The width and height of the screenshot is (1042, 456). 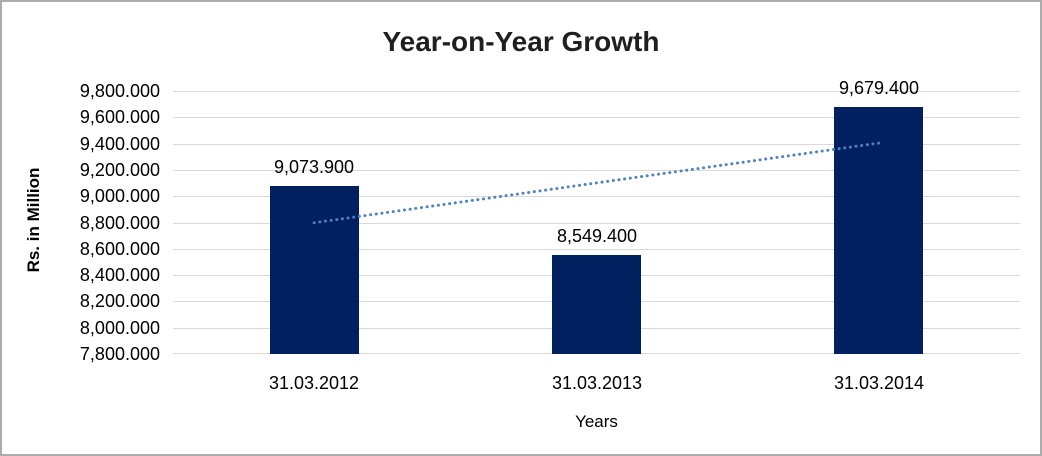 I want to click on bar-31.03.2012, so click(x=314, y=270).